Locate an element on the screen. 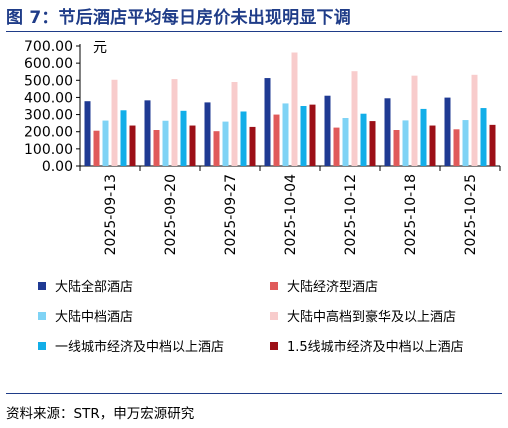 The height and width of the screenshot is (428, 508). legend-label: 大陆经济型酒店 is located at coordinates (333, 287).